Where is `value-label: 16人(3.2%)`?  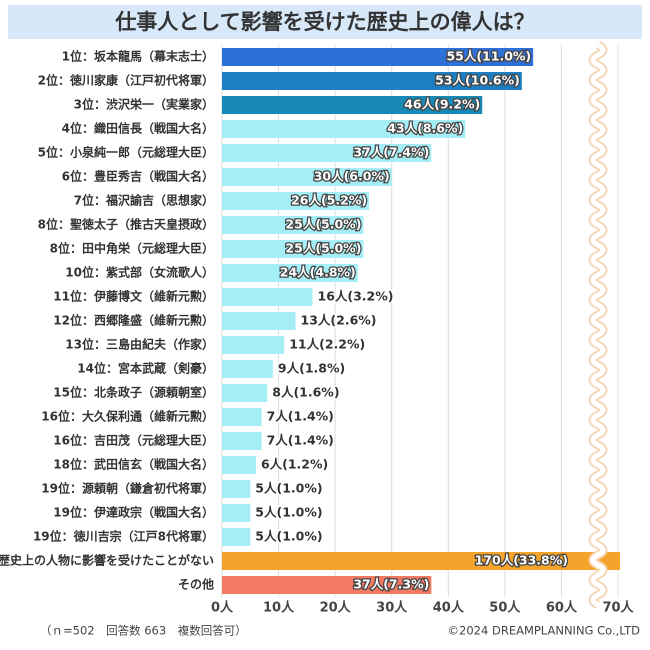 value-label: 16人(3.2%) is located at coordinates (356, 296).